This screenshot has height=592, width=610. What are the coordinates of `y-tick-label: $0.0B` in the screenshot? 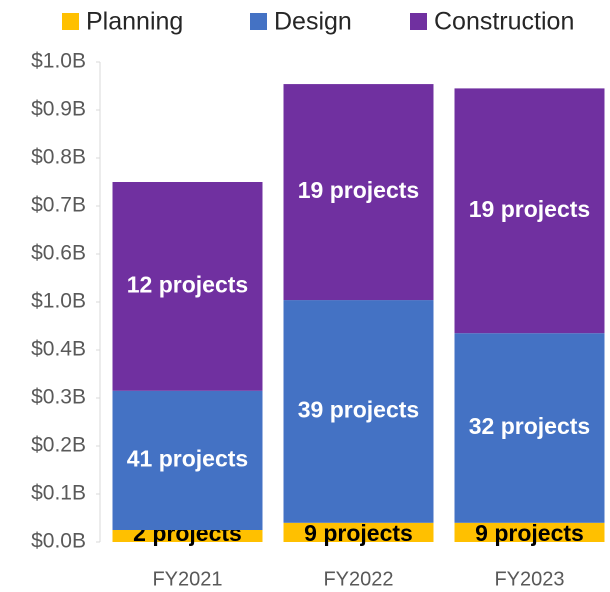 It's located at (58, 541).